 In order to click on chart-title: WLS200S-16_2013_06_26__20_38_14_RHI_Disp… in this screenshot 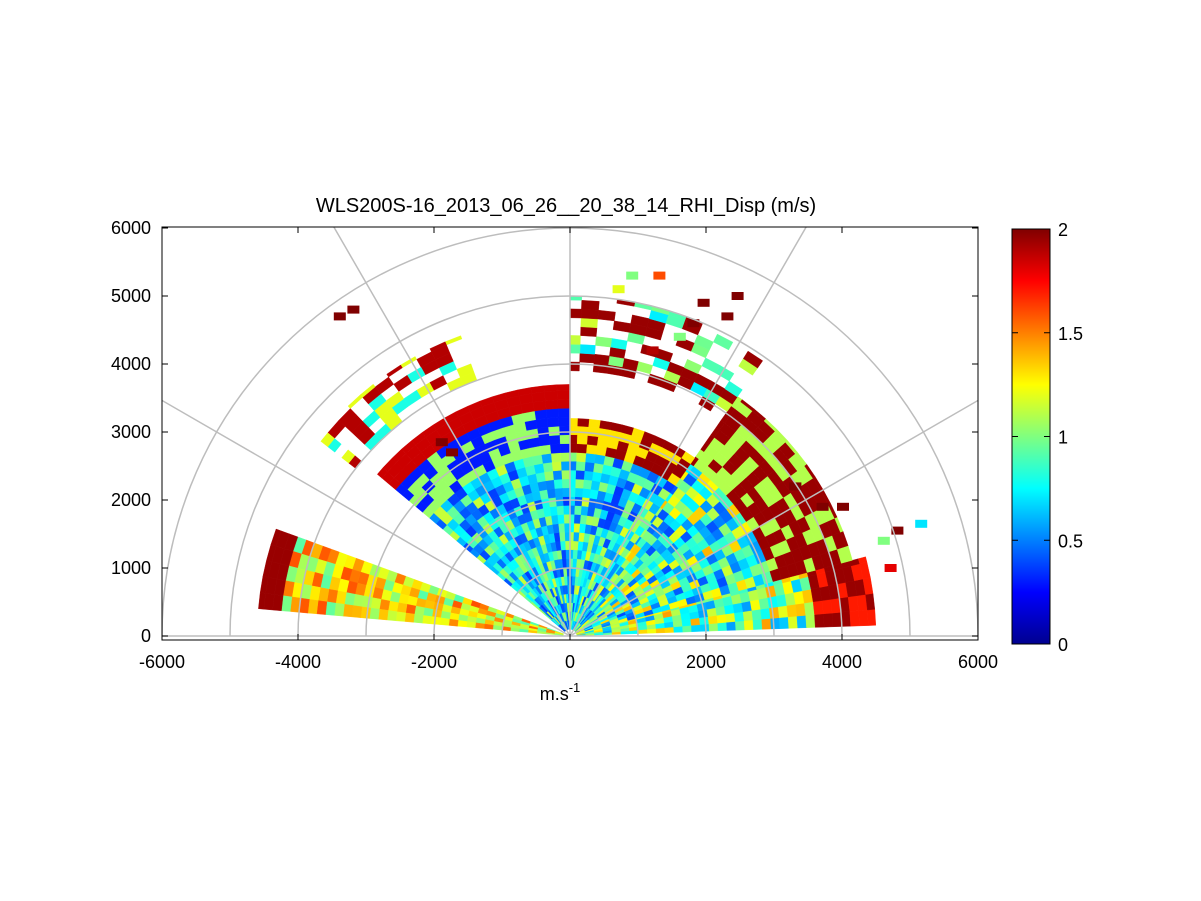, I will do `click(566, 206)`.